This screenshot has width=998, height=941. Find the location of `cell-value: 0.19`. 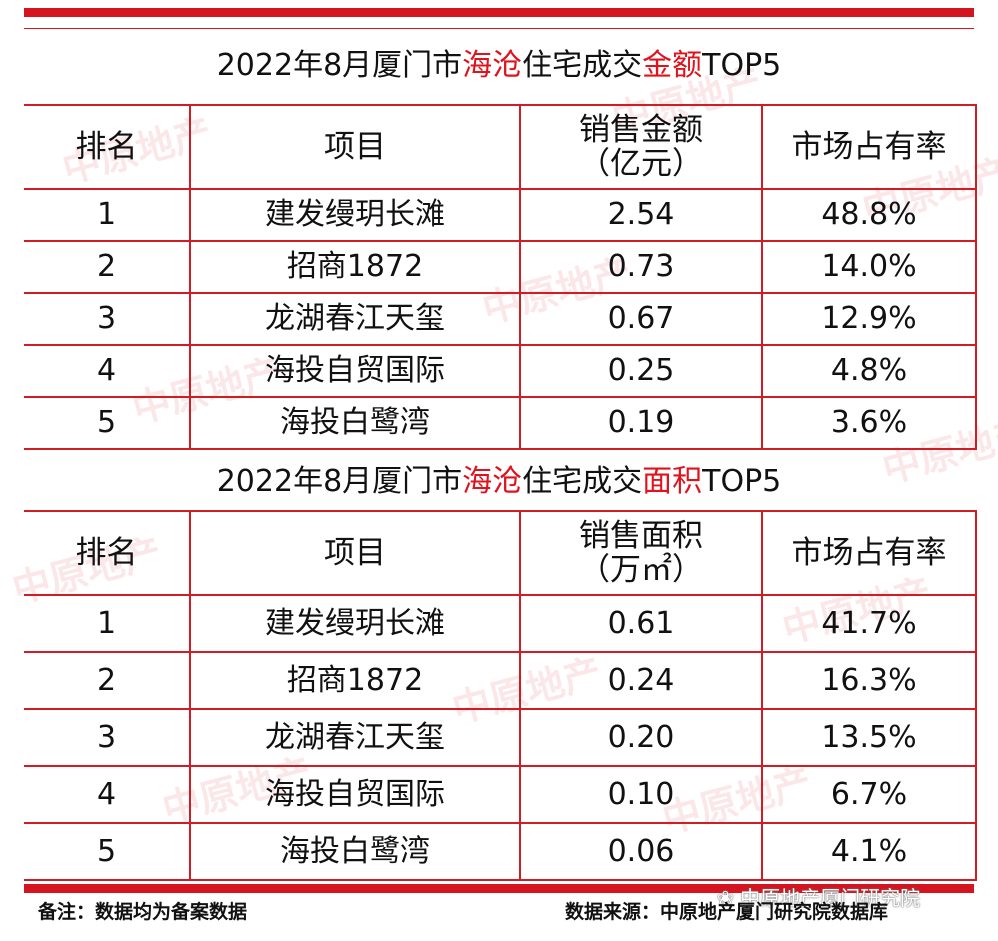

cell-value: 0.19 is located at coordinates (641, 423).